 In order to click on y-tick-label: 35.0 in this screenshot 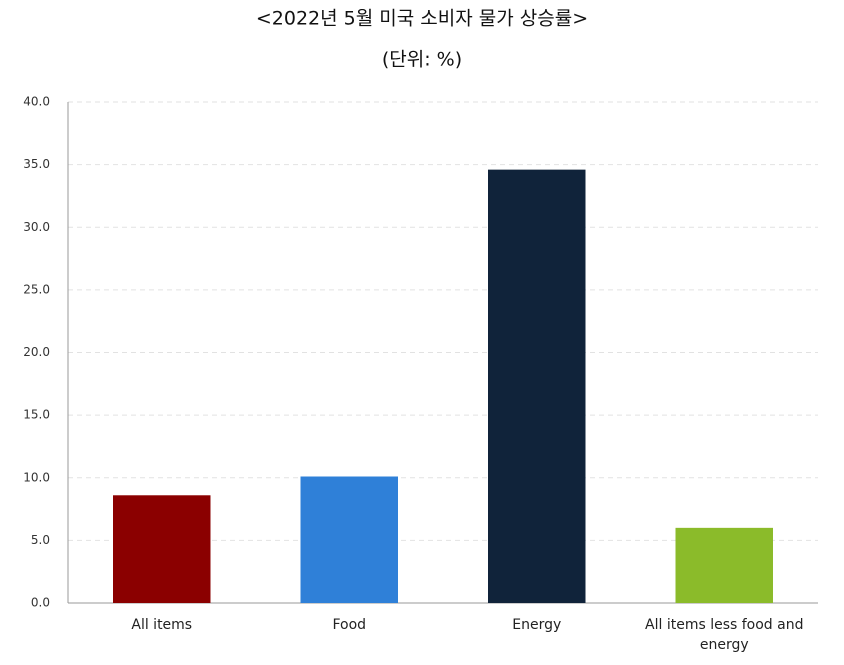, I will do `click(36, 164)`.